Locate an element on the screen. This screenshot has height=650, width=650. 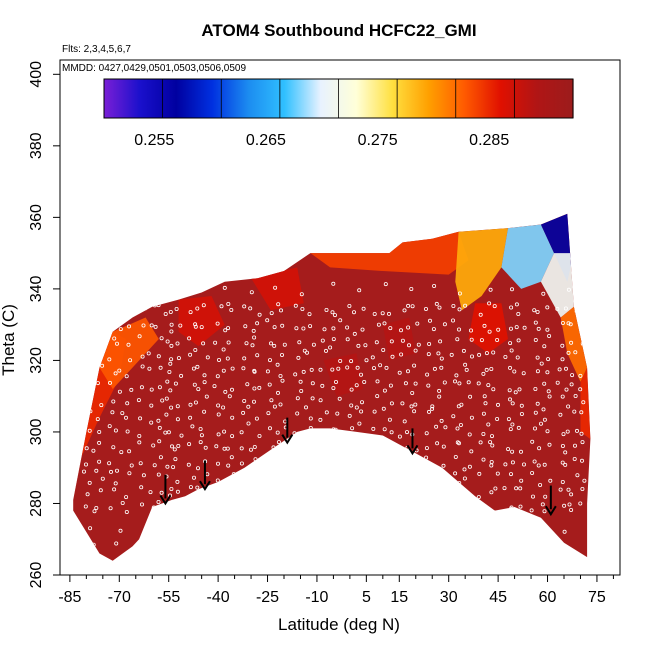
y-tick-label: 340 is located at coordinates (36, 288).